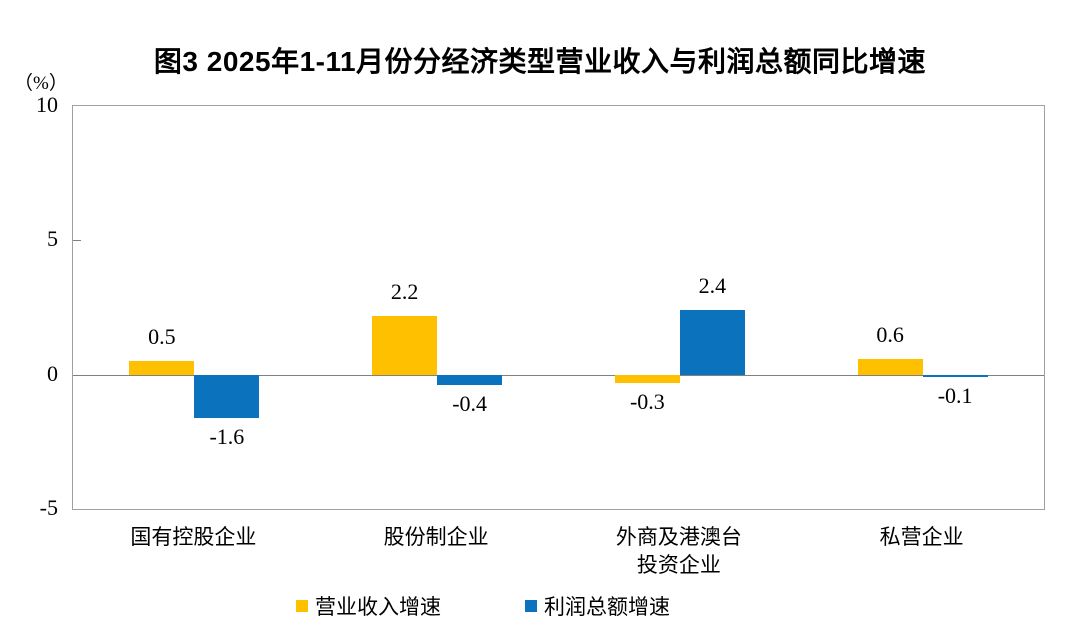 This screenshot has width=1080, height=626. What do you see at coordinates (436, 537) in the screenshot?
I see `category-label: 股份制企业` at bounding box center [436, 537].